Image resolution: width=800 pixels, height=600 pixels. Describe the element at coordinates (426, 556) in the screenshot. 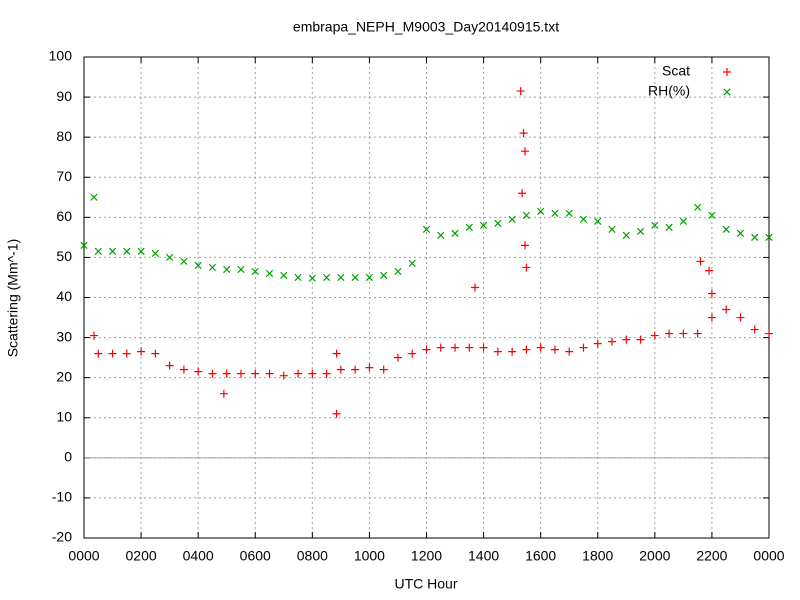

I see `x-tick-label: 1200` at that location.